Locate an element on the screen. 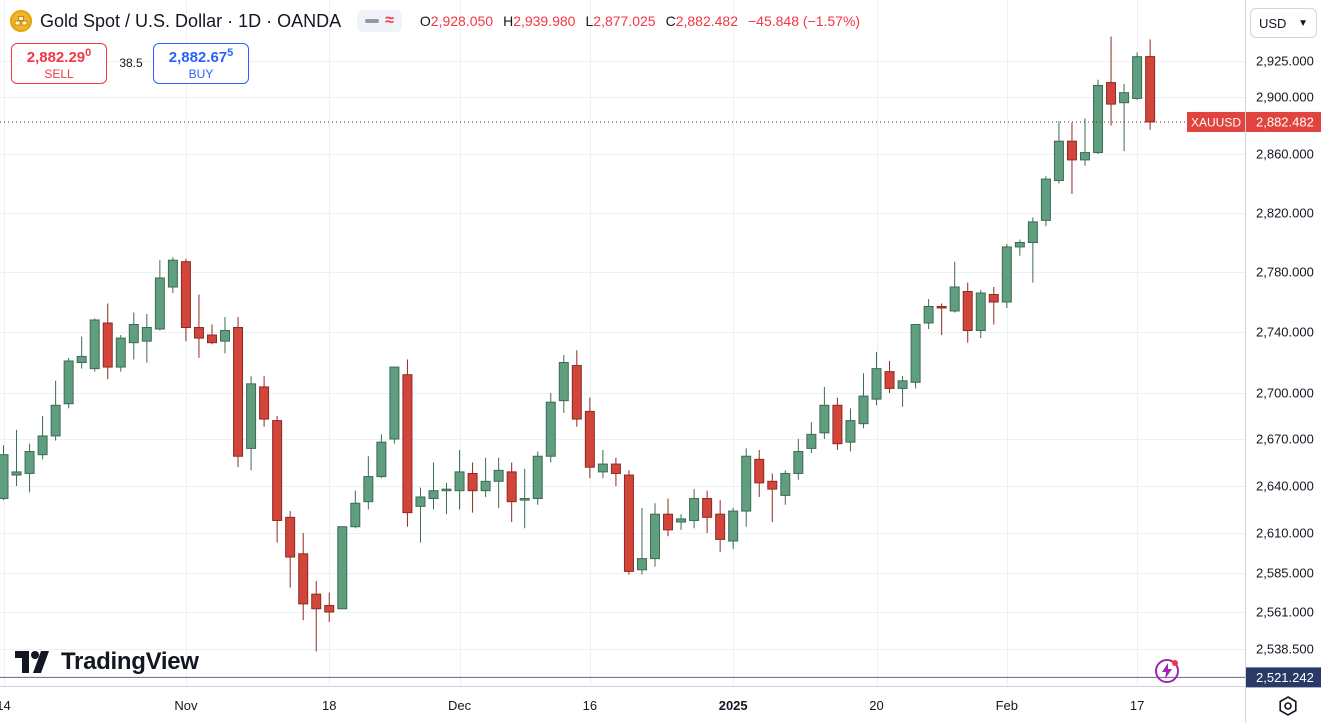 This screenshot has width=1321, height=723. price-tick-label: 2,670.000 is located at coordinates (1285, 439).